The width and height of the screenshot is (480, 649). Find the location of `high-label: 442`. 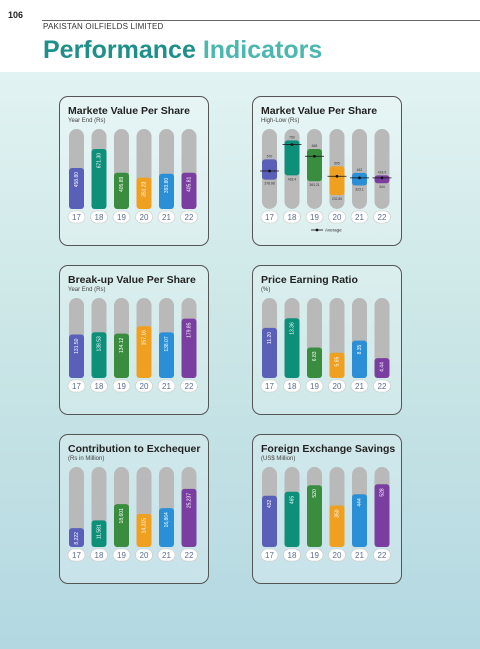

high-label: 442 is located at coordinates (360, 170).